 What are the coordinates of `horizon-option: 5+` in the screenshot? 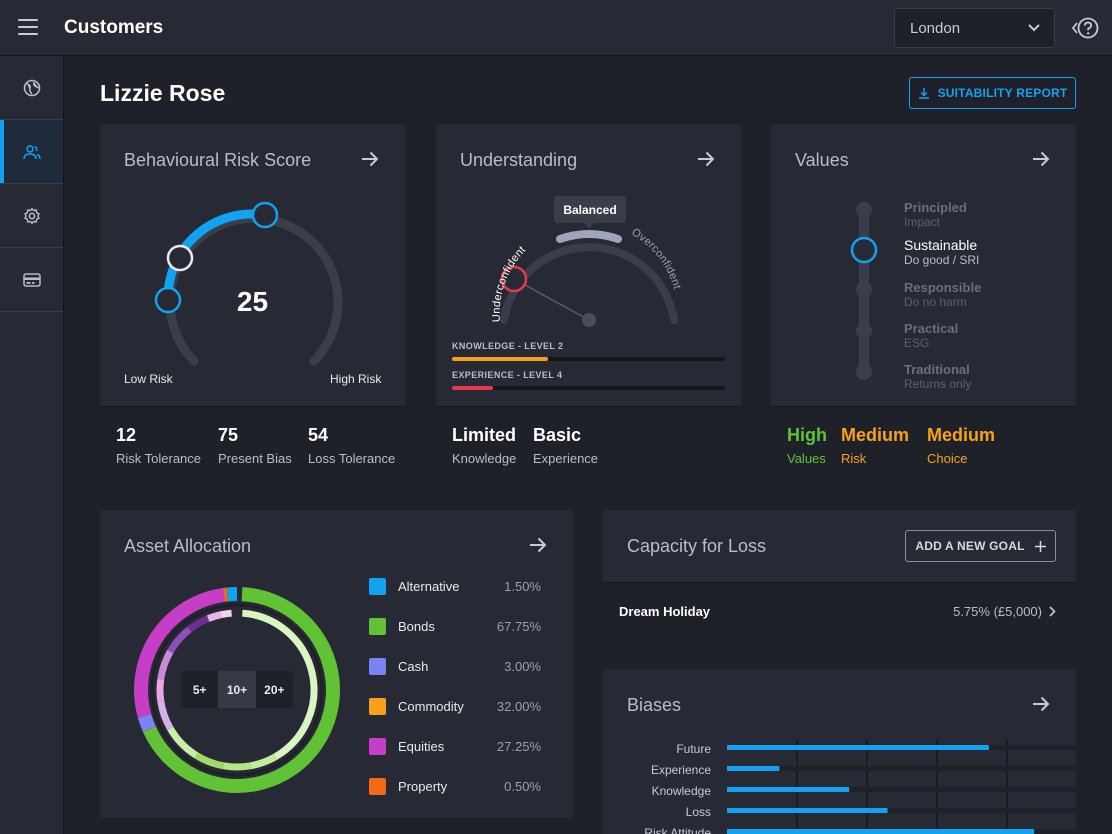 It's located at (199, 689).